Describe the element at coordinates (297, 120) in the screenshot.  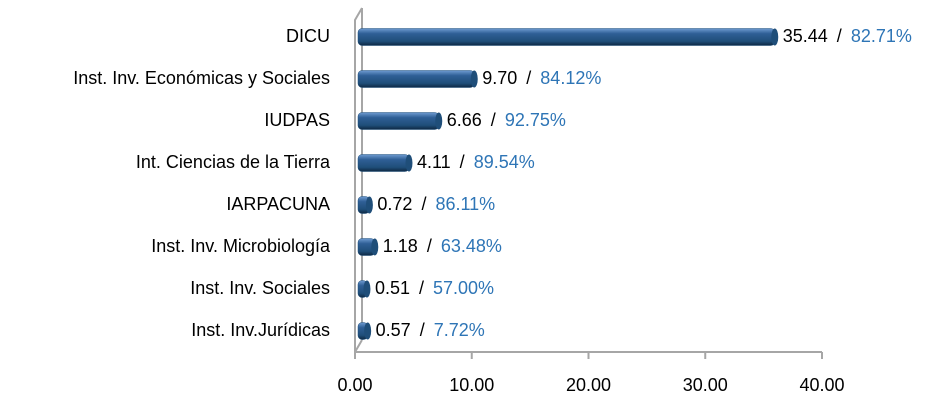
I see `y-tick-label: IUDPAS` at that location.